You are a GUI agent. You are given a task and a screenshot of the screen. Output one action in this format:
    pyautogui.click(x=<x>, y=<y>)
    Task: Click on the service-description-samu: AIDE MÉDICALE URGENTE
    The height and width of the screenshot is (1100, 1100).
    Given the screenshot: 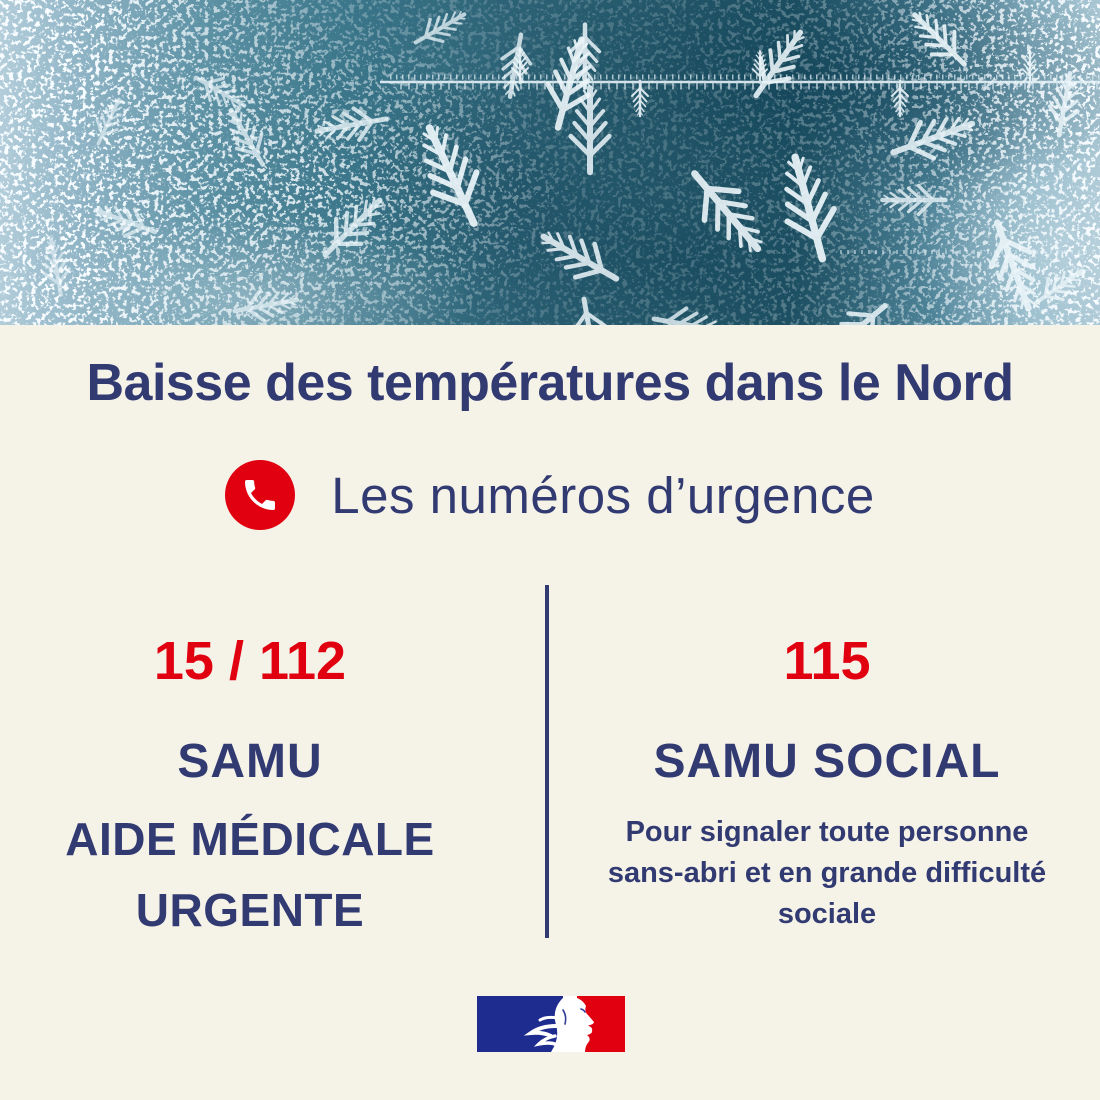 What is the action you would take?
    pyautogui.click(x=250, y=874)
    